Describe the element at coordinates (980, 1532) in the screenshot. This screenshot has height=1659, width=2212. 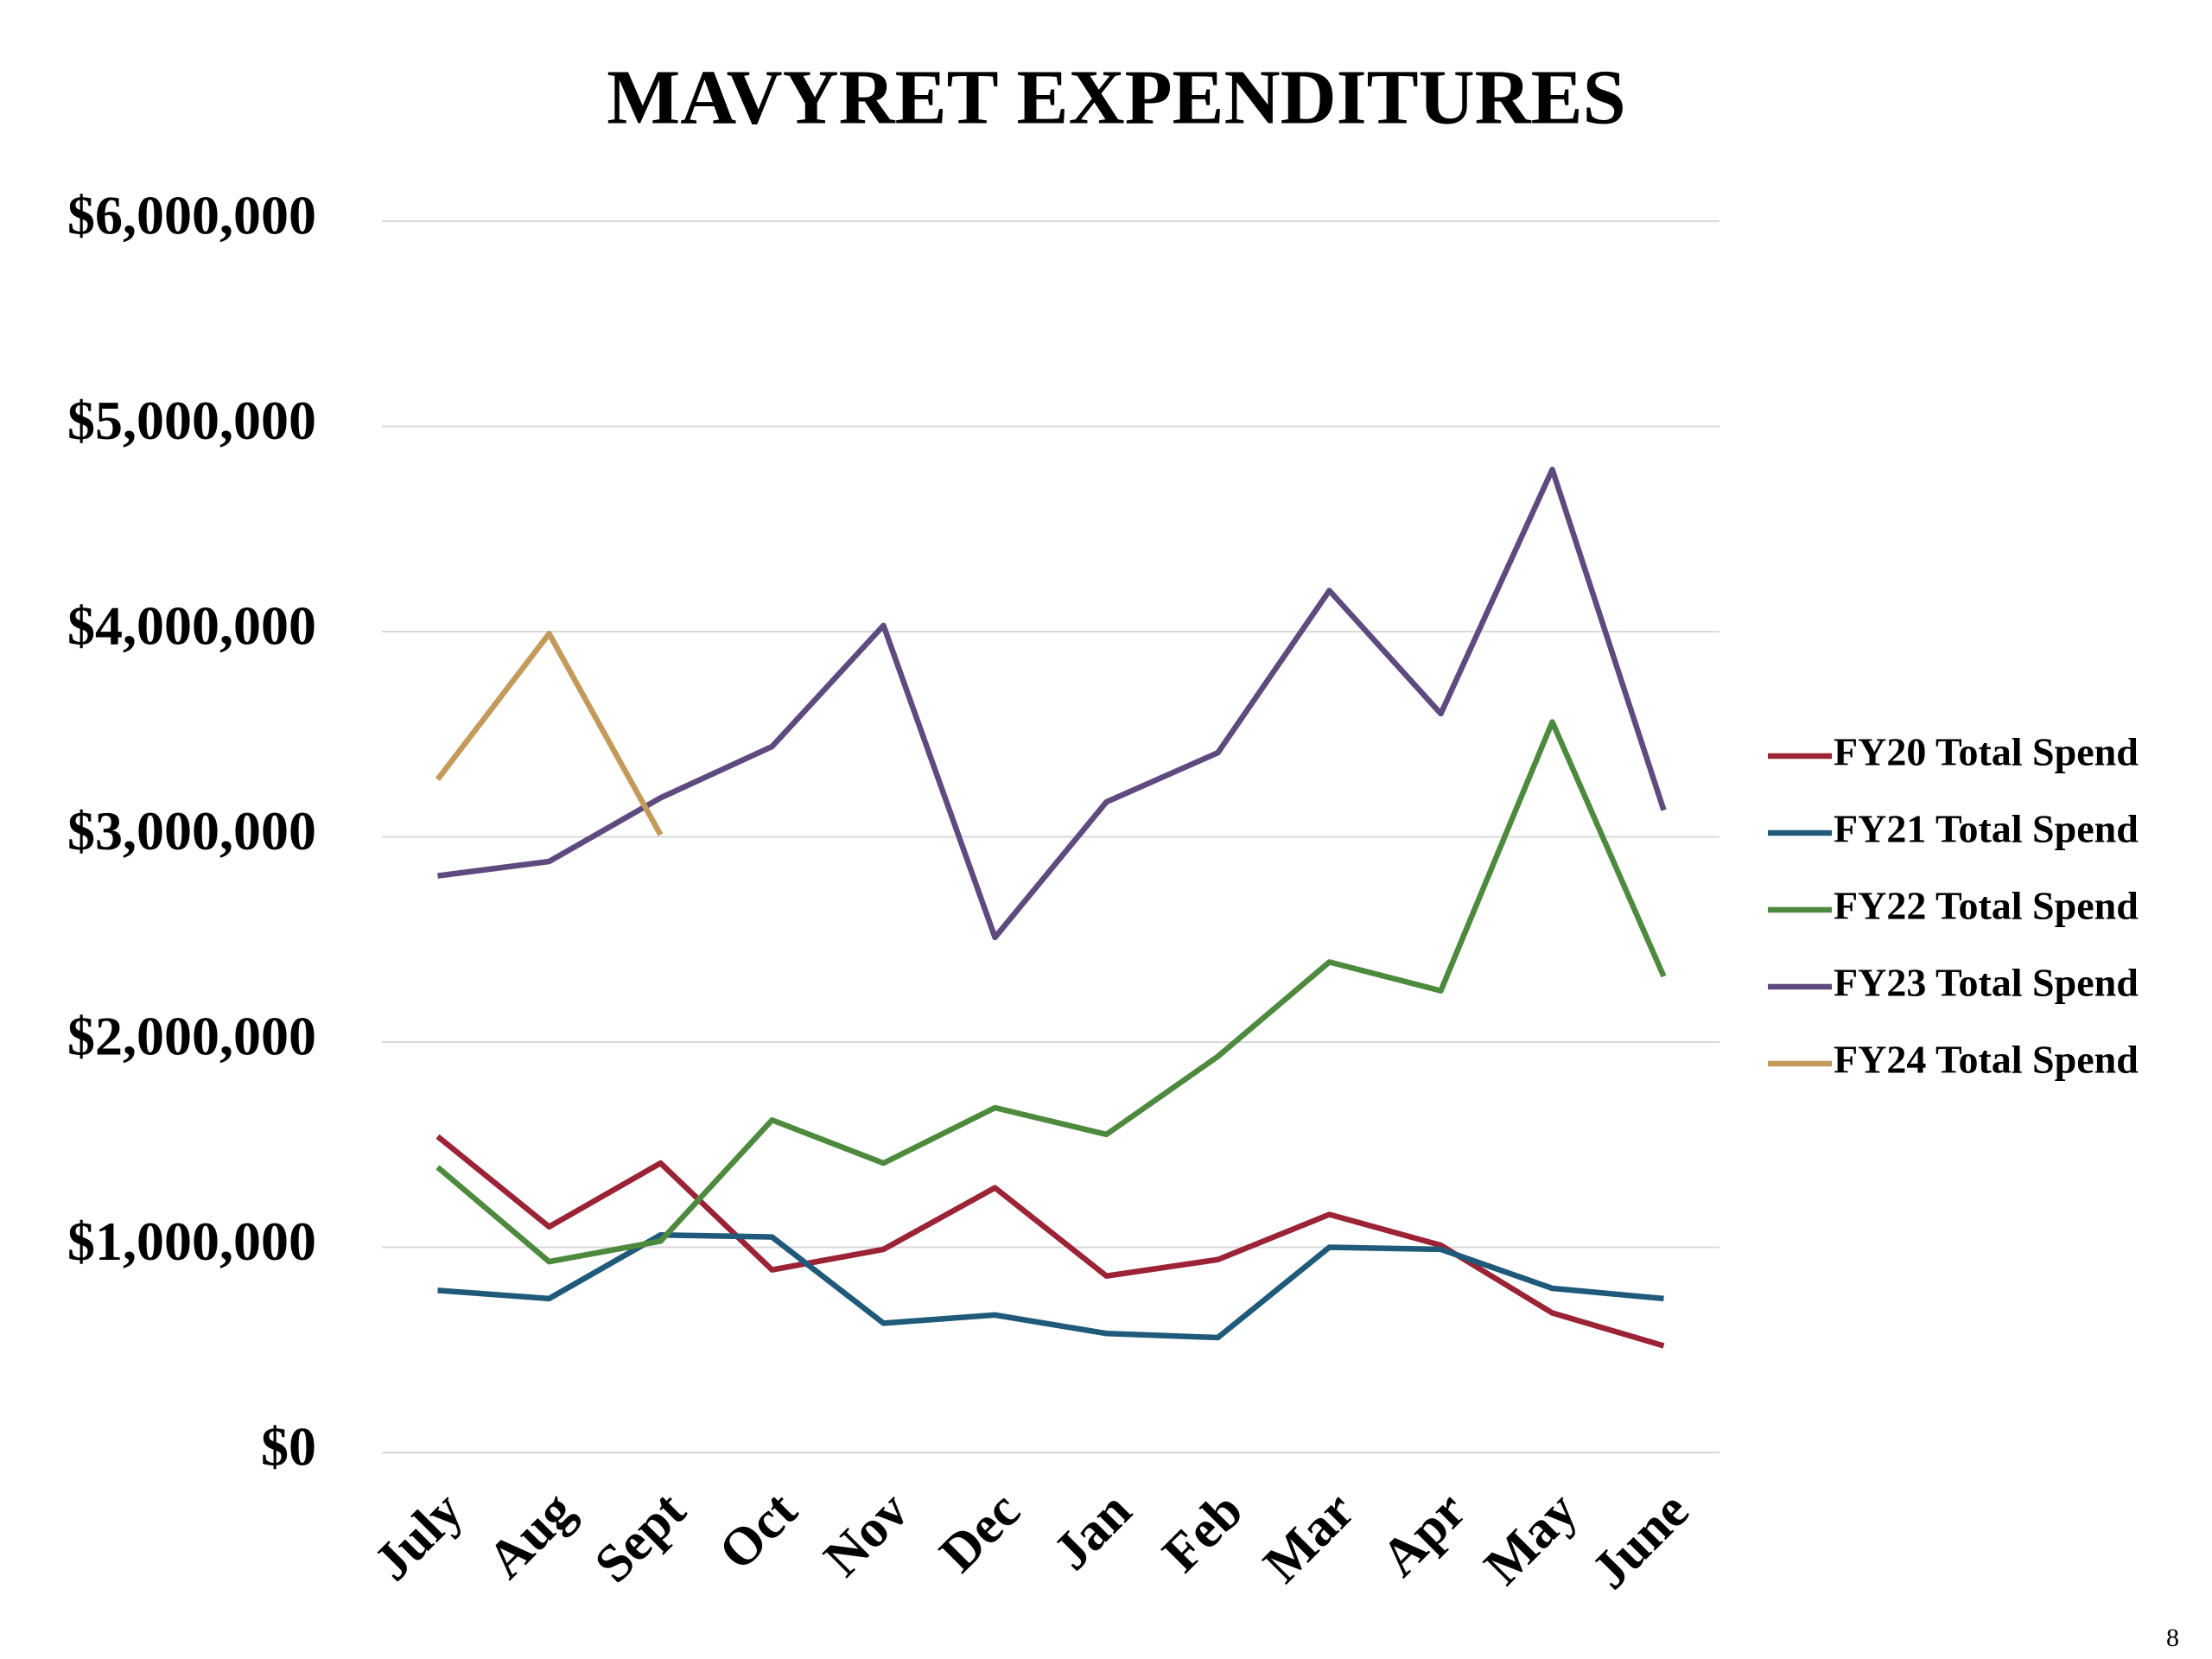
I see `x-tick-label: Dec` at that location.